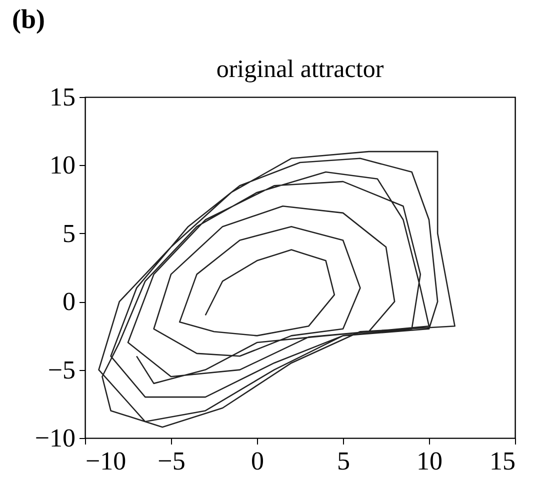 The height and width of the screenshot is (489, 544). I want to click on y-tick-label: 15, so click(63, 97).